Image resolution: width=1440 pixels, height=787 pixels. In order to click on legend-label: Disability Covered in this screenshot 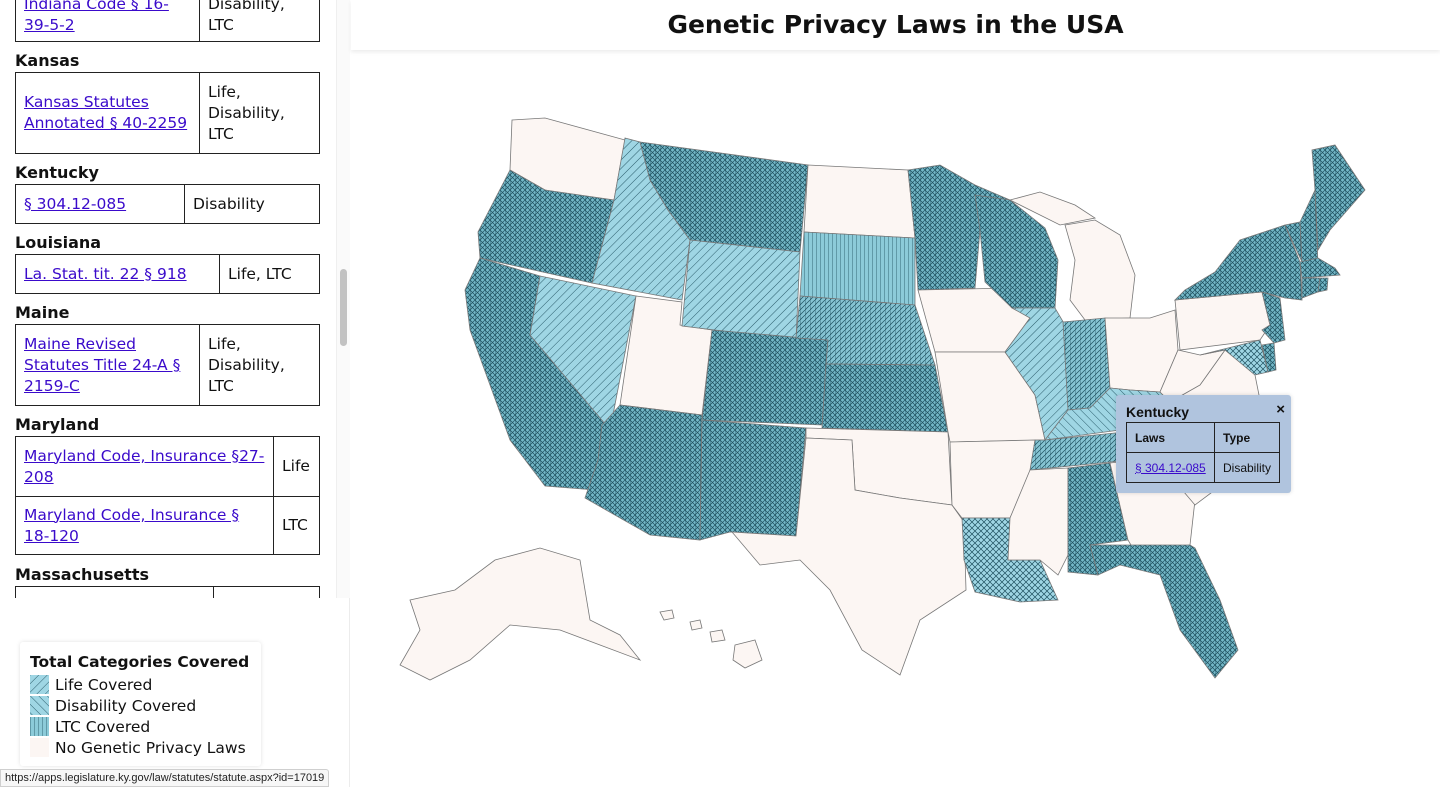, I will do `click(126, 705)`.